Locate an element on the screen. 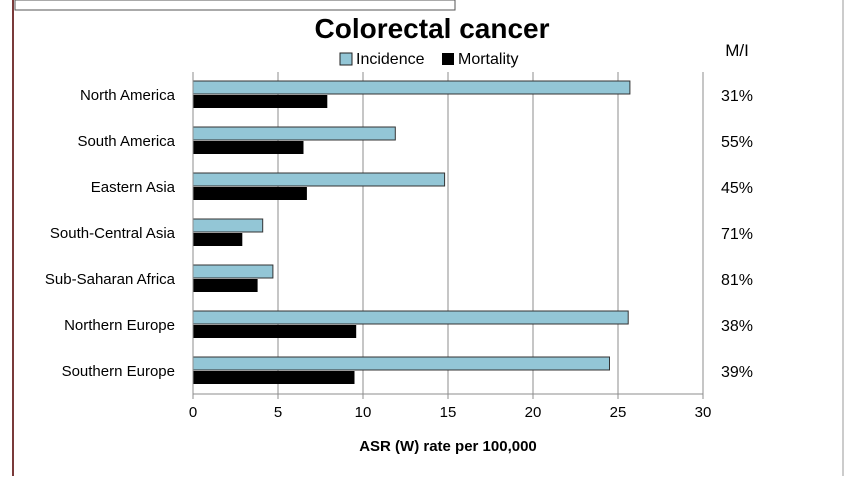  x-tick-label: 5 is located at coordinates (278, 412).